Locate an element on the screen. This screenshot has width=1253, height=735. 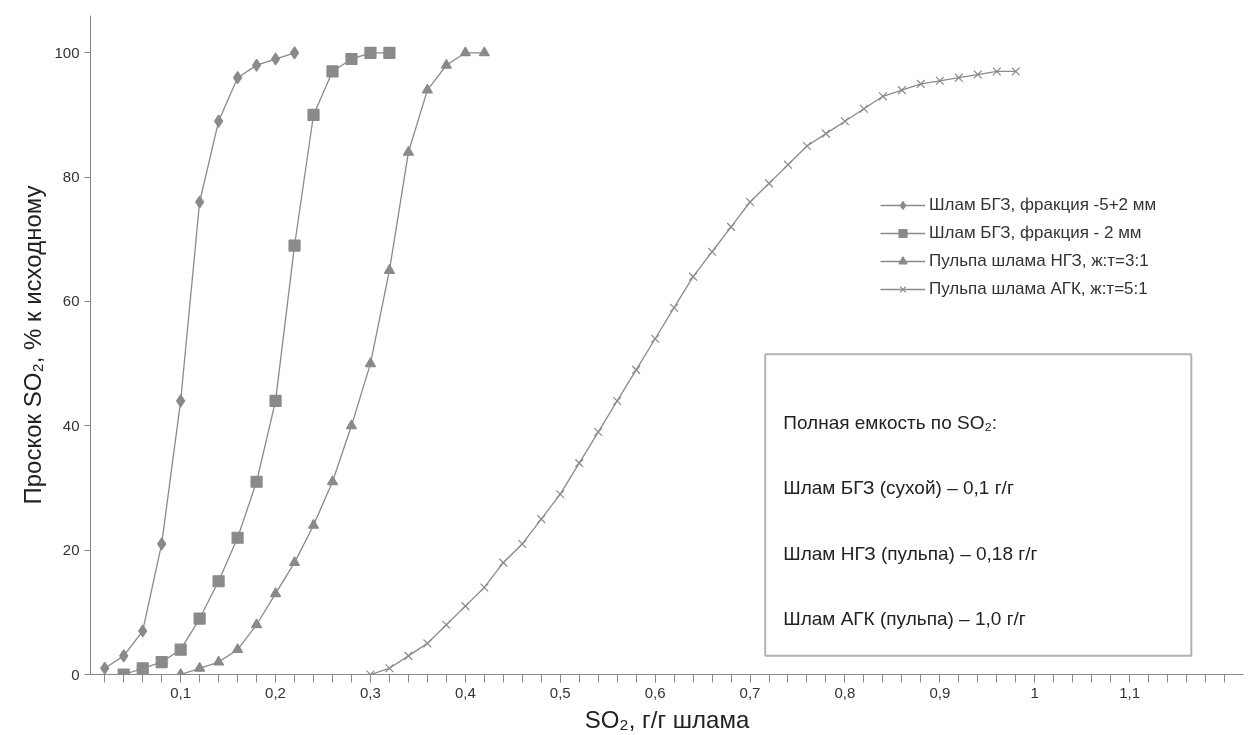
legend-label: Пульпа шлама АГК, ж:т=5:1 is located at coordinates (1038, 289).